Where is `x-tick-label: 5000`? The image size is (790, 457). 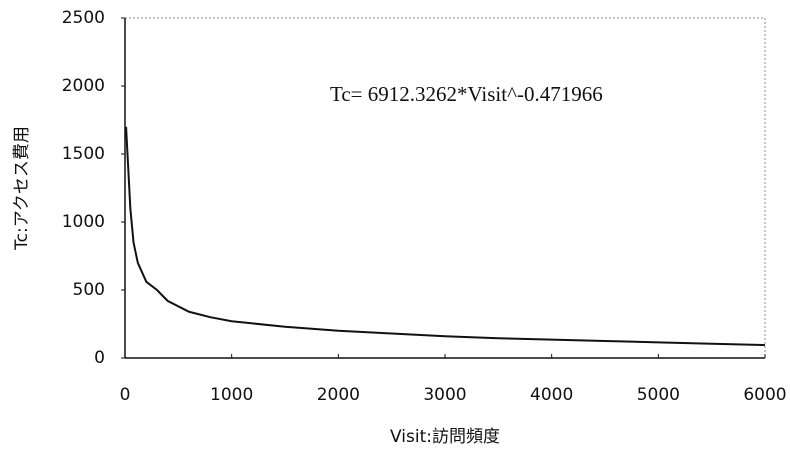
x-tick-label: 5000 is located at coordinates (658, 395).